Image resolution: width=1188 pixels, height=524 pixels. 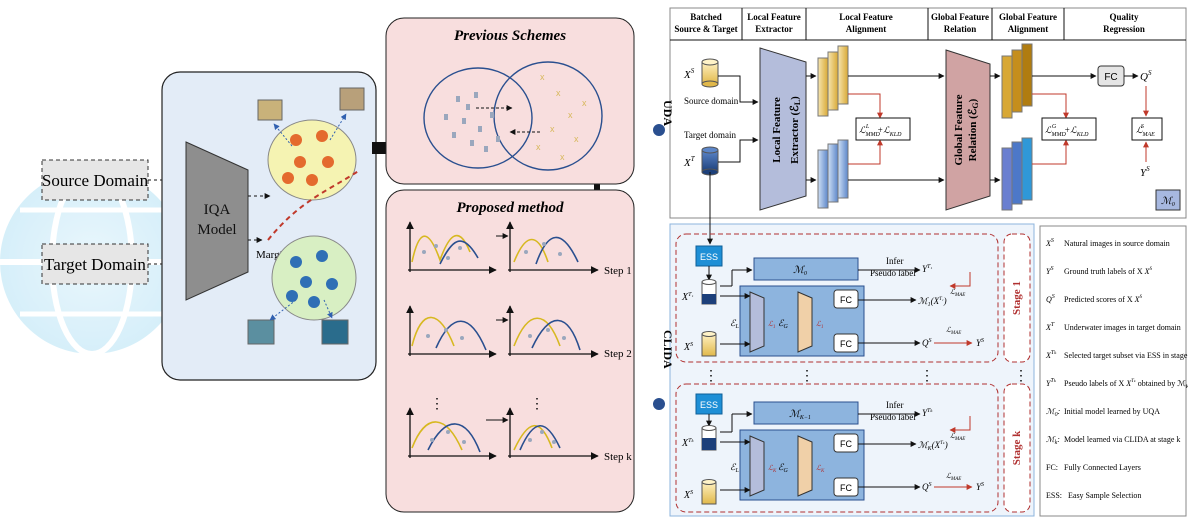 I want to click on legend-sym-3: XT, so click(x=1050, y=327).